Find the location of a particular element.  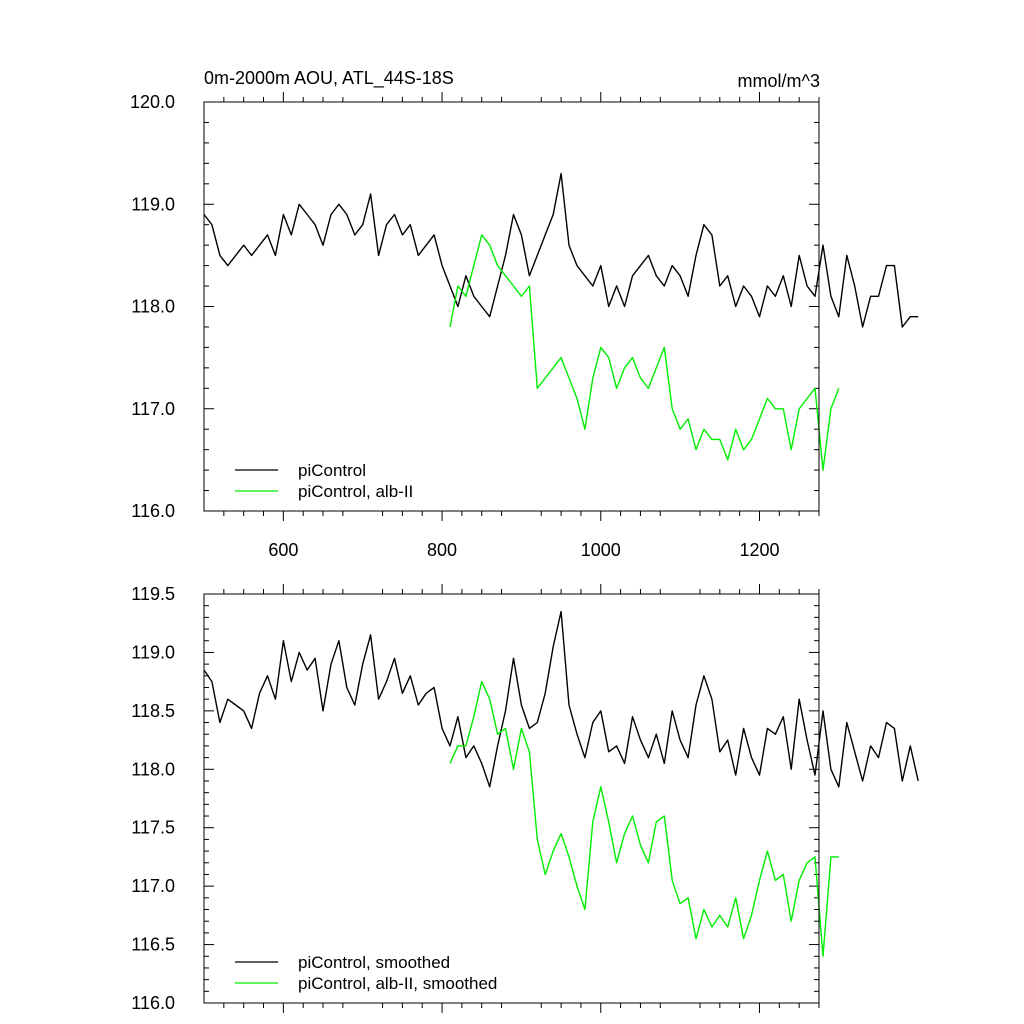

y-tick-label: 117.5 is located at coordinates (153, 828).